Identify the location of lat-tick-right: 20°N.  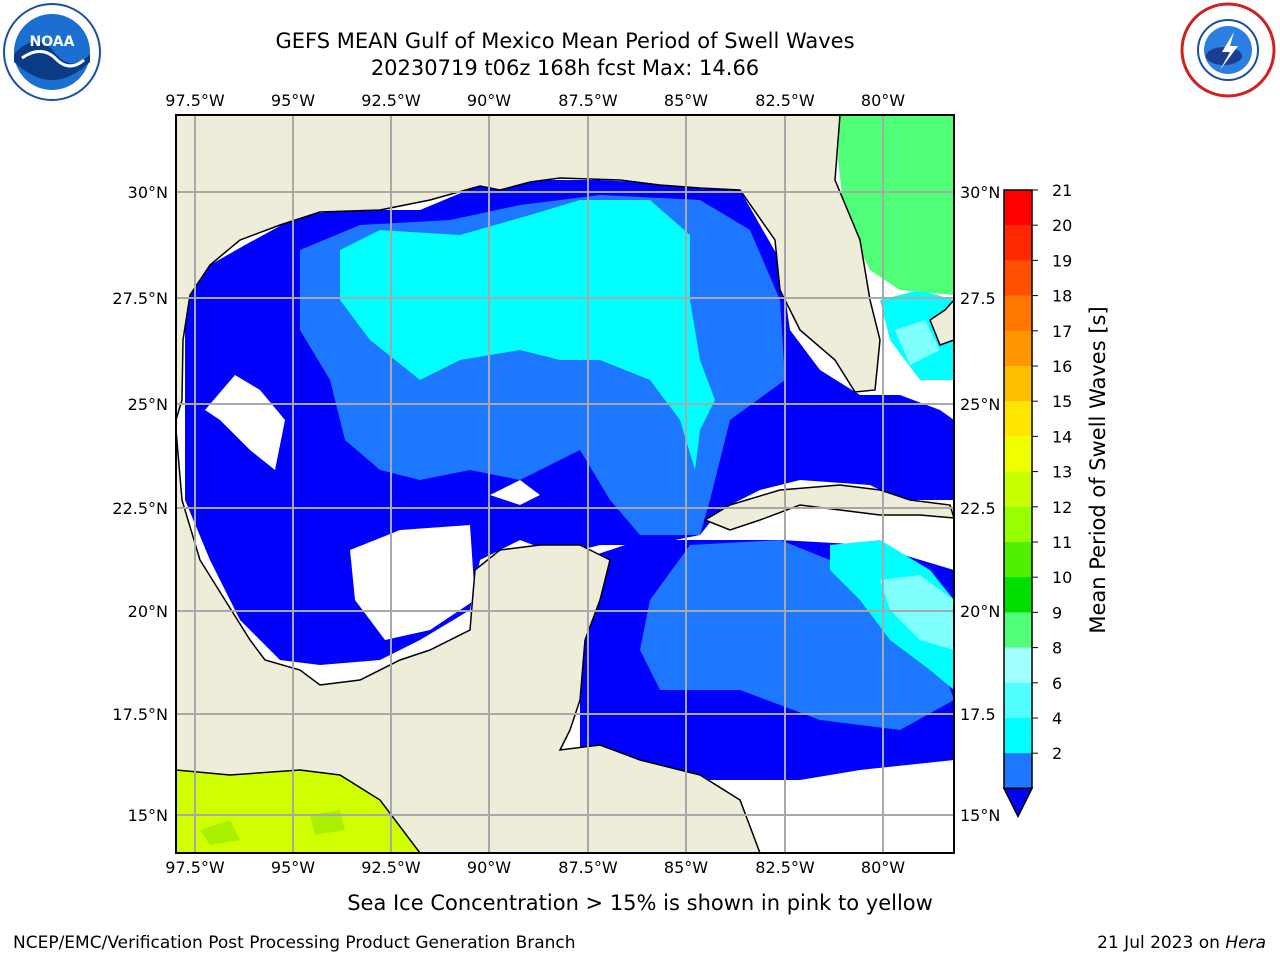
(980, 611).